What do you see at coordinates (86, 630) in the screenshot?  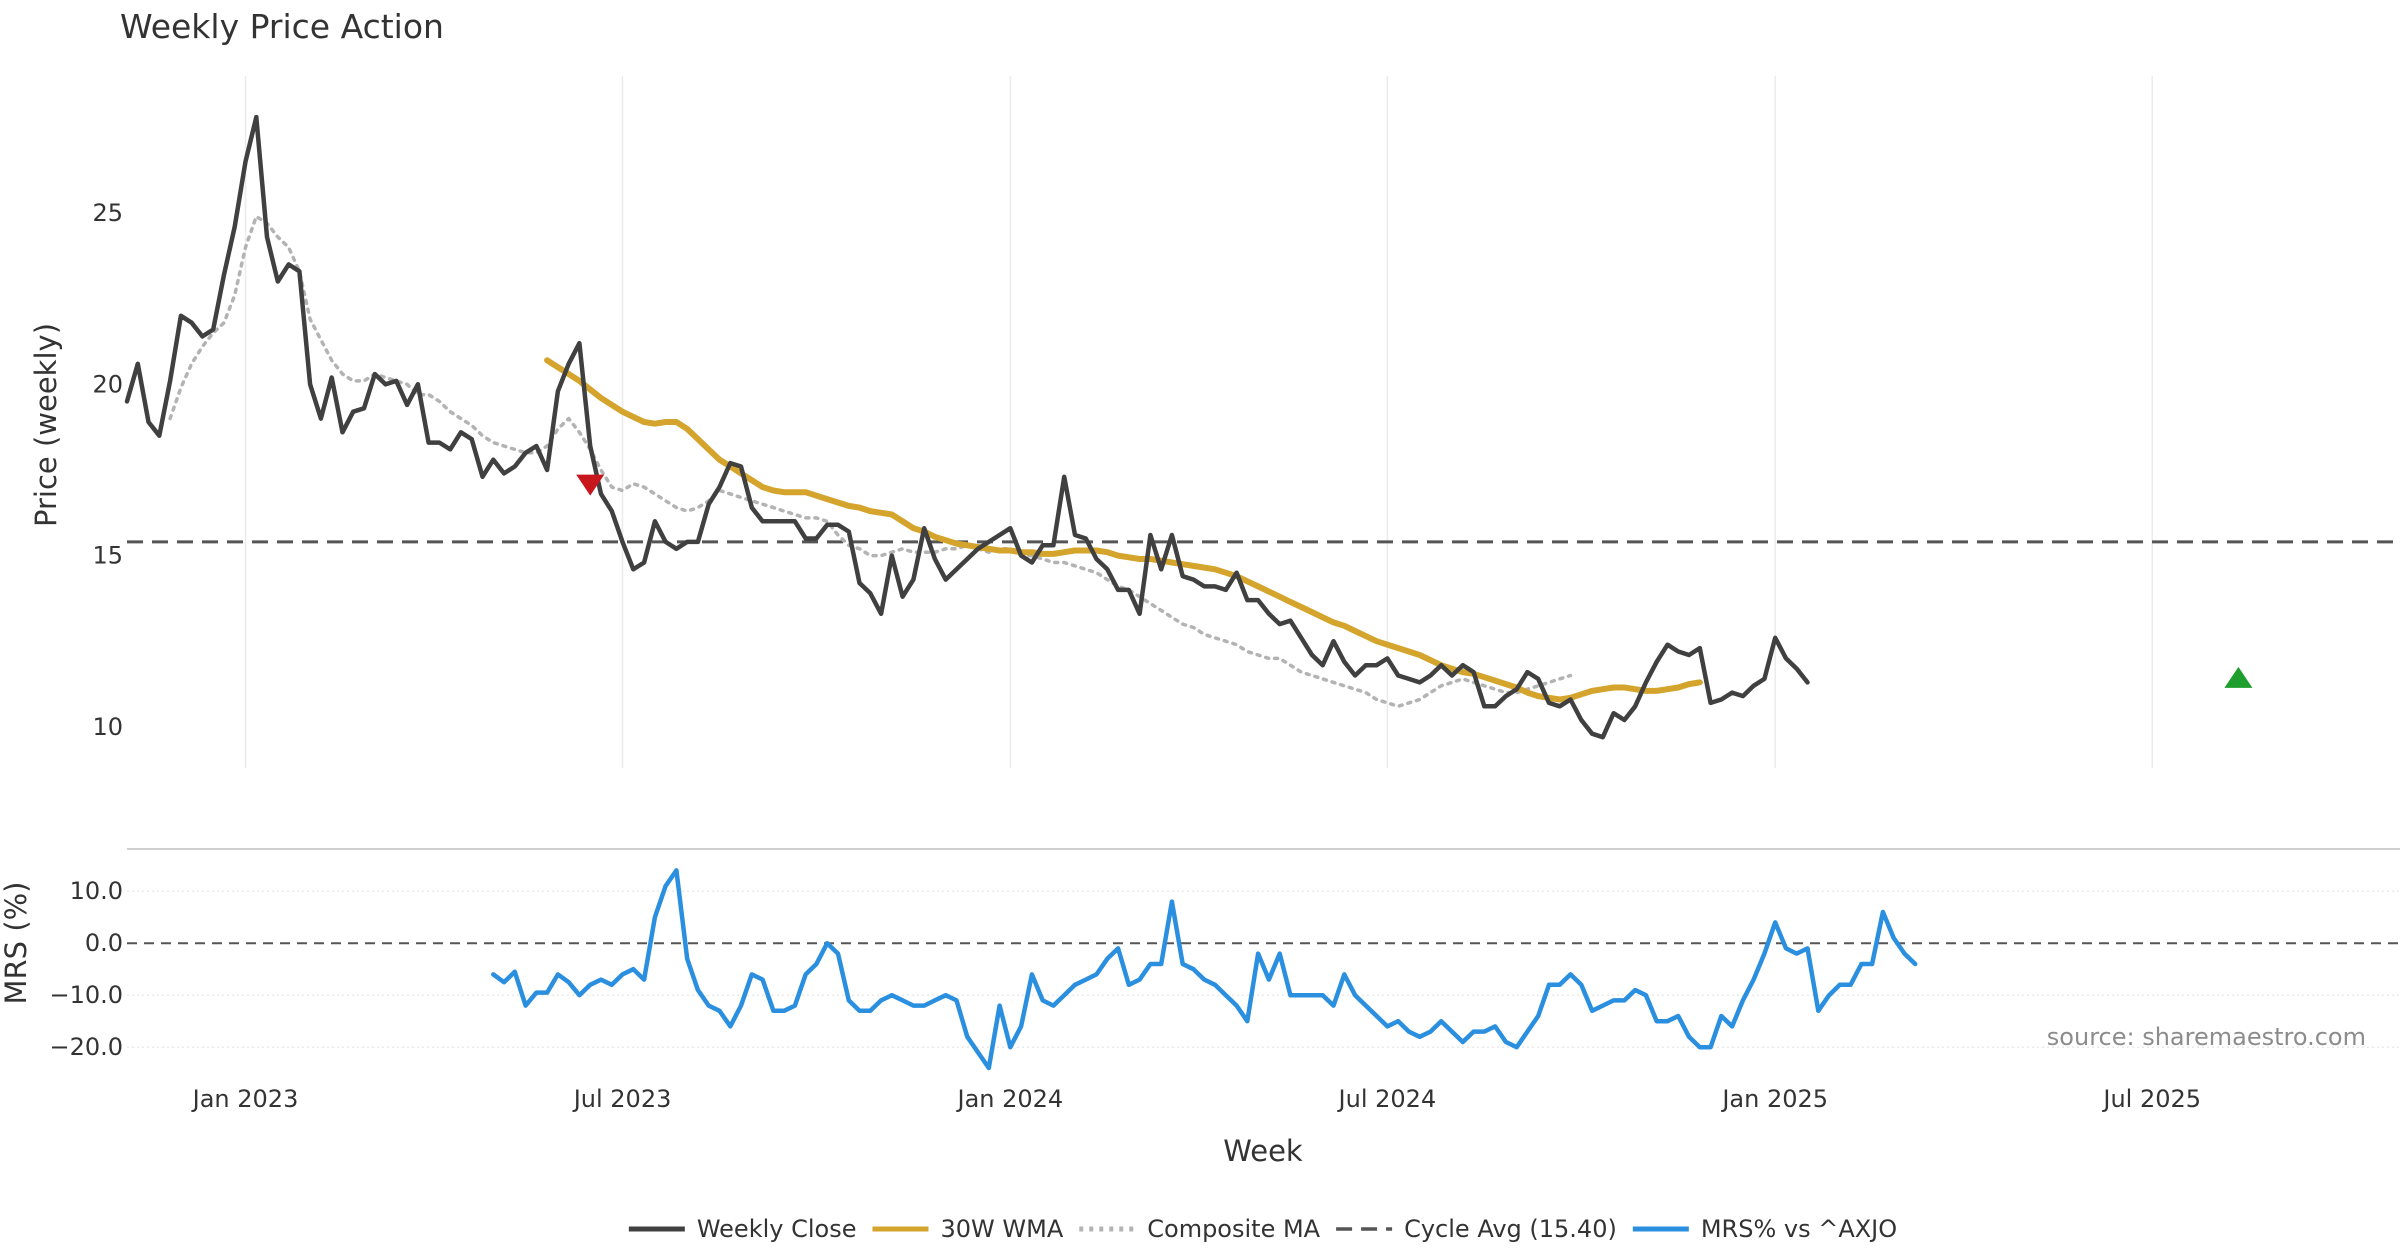 I see `y-tick-labels: 10 15 20 25 10.0 0.0 −10.0 −20.0` at bounding box center [86, 630].